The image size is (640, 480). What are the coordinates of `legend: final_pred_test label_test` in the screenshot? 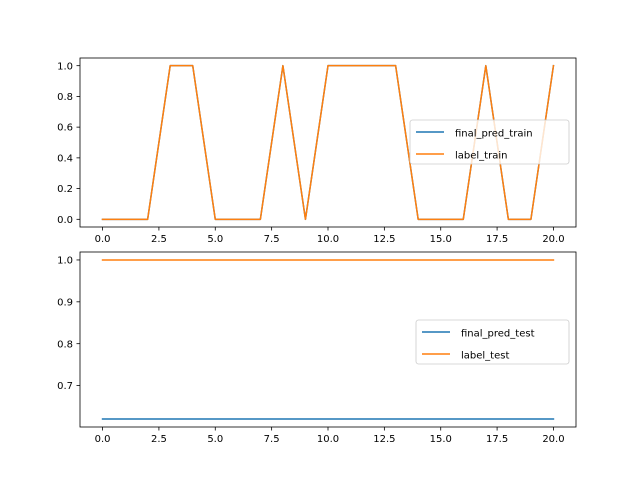 It's located at (492, 342).